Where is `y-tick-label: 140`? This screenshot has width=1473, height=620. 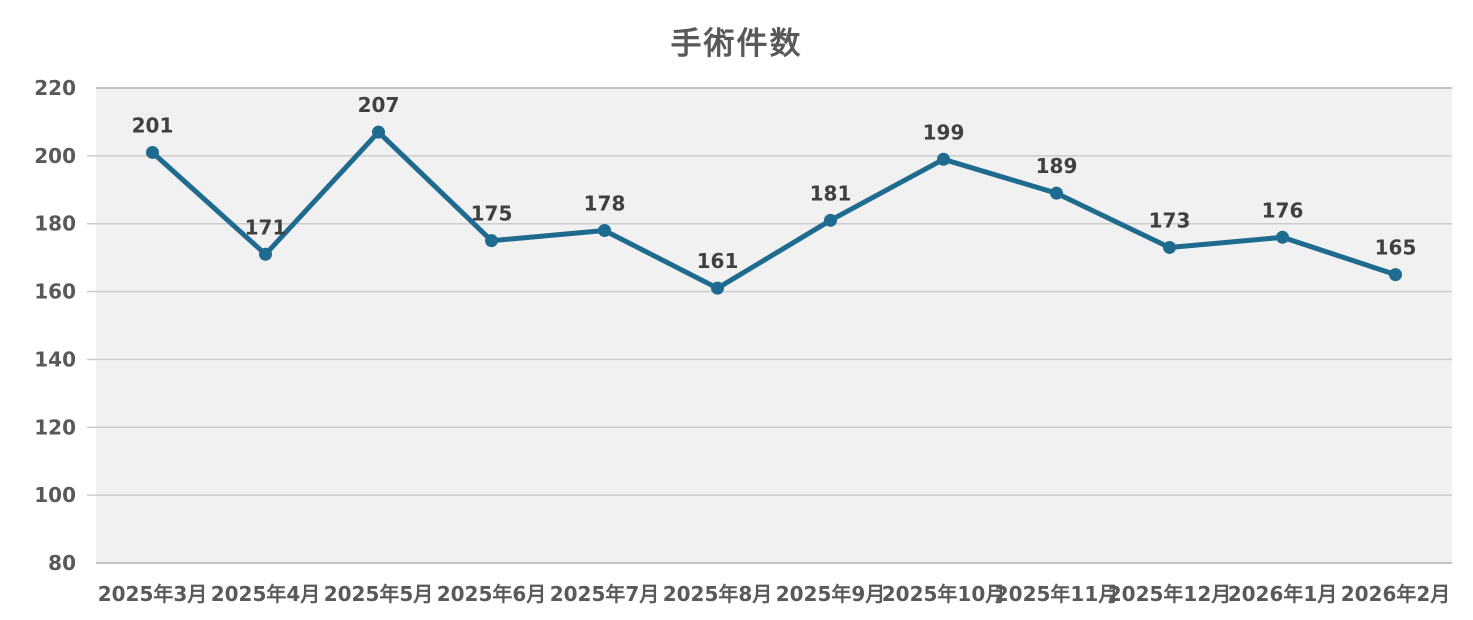
y-tick-label: 140 is located at coordinates (55, 359).